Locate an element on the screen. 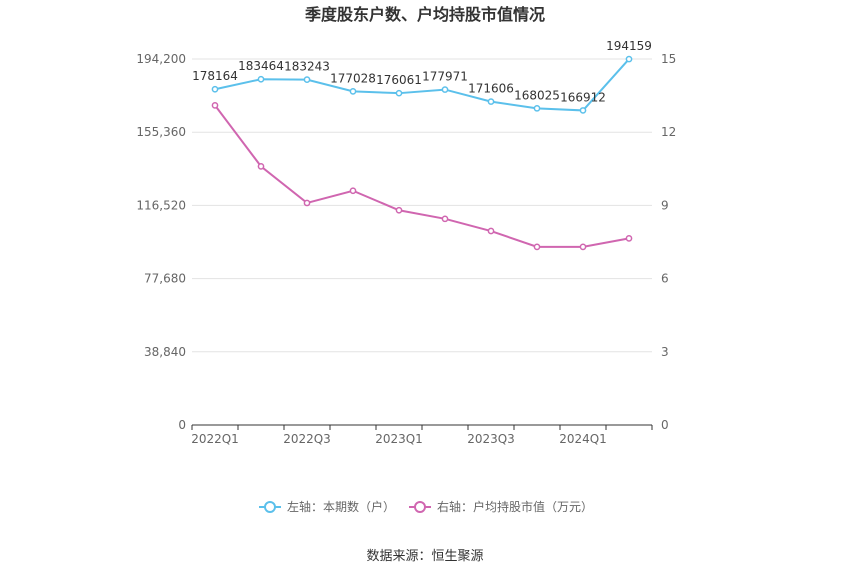 The height and width of the screenshot is (575, 850). left-tick-label: 0 is located at coordinates (182, 425).